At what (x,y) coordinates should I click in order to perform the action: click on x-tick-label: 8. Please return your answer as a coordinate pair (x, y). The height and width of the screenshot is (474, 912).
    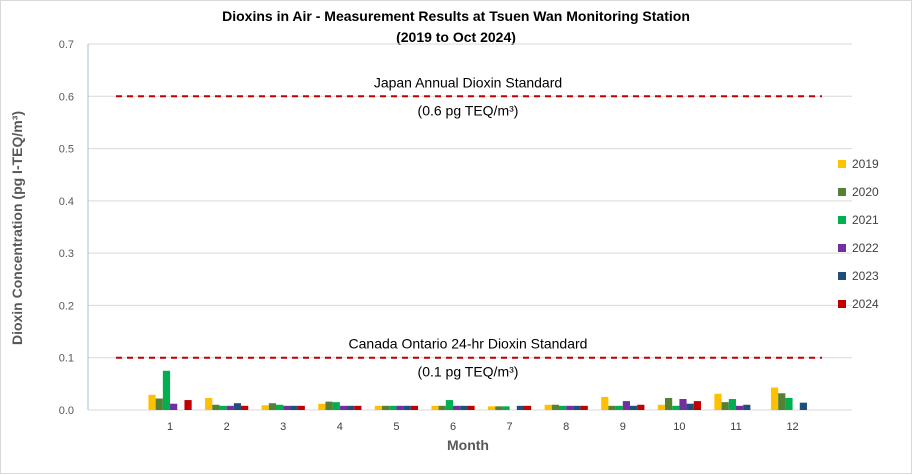
    Looking at the image, I should click on (566, 427).